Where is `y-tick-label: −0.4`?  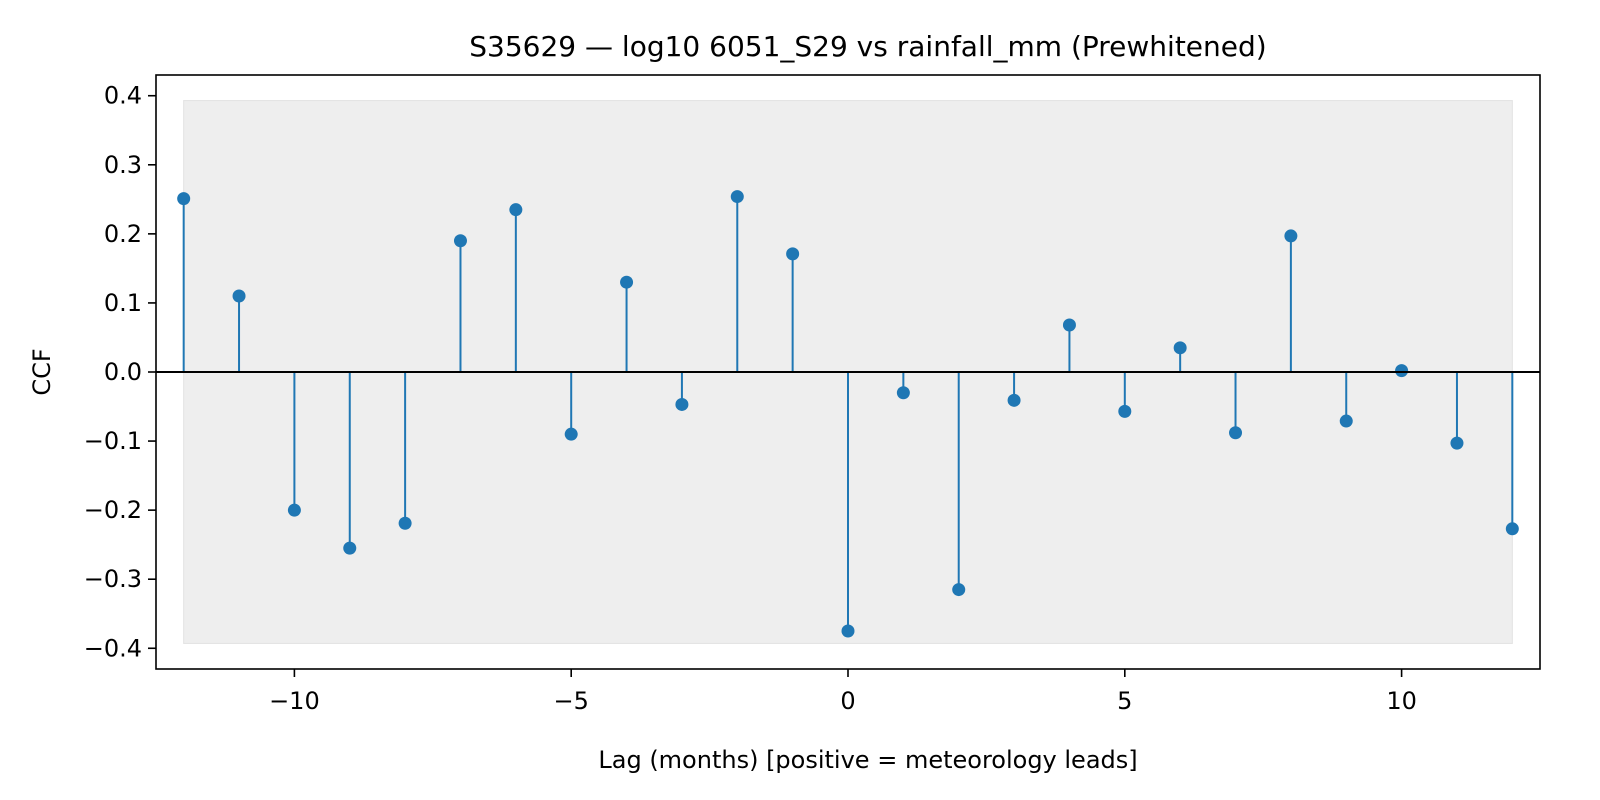 y-tick-label: −0.4 is located at coordinates (113, 648).